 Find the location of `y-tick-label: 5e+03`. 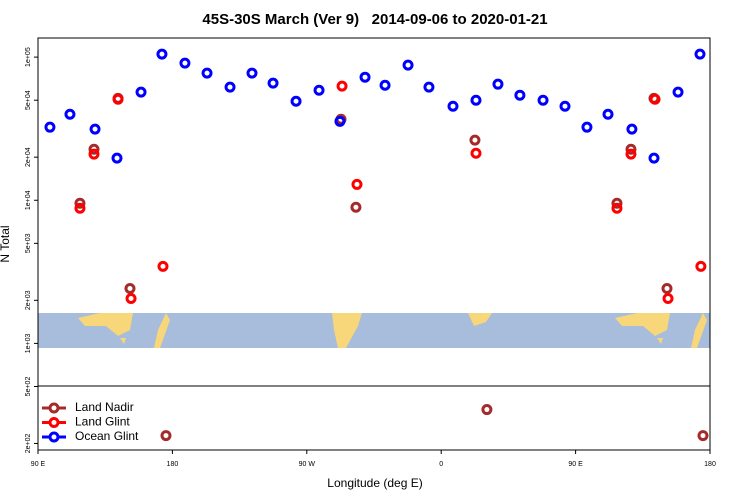

y-tick-label: 5e+03 is located at coordinates (28, 243).